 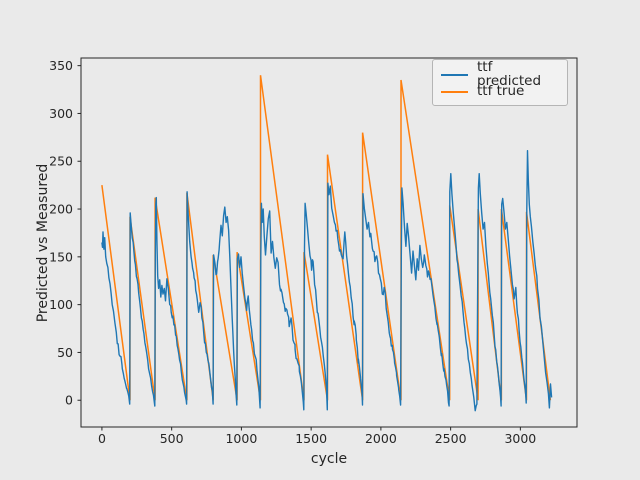 What do you see at coordinates (69, 400) in the screenshot?
I see `y-tick-label: 0` at bounding box center [69, 400].